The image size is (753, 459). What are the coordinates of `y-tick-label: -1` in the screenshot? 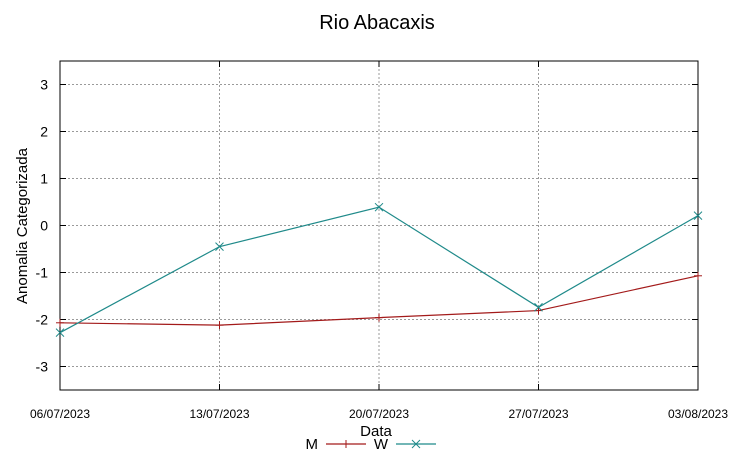 It's located at (42, 273).